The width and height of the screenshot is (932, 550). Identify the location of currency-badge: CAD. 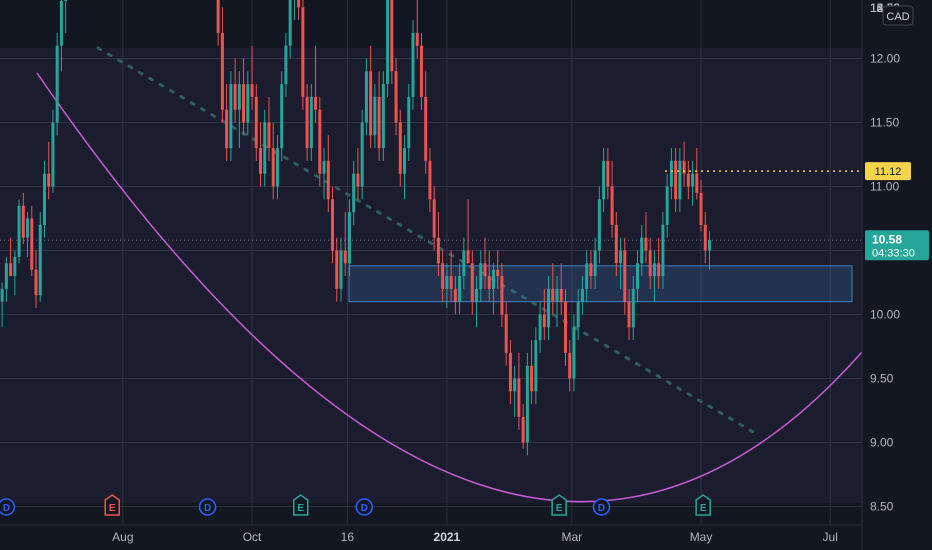
(898, 15).